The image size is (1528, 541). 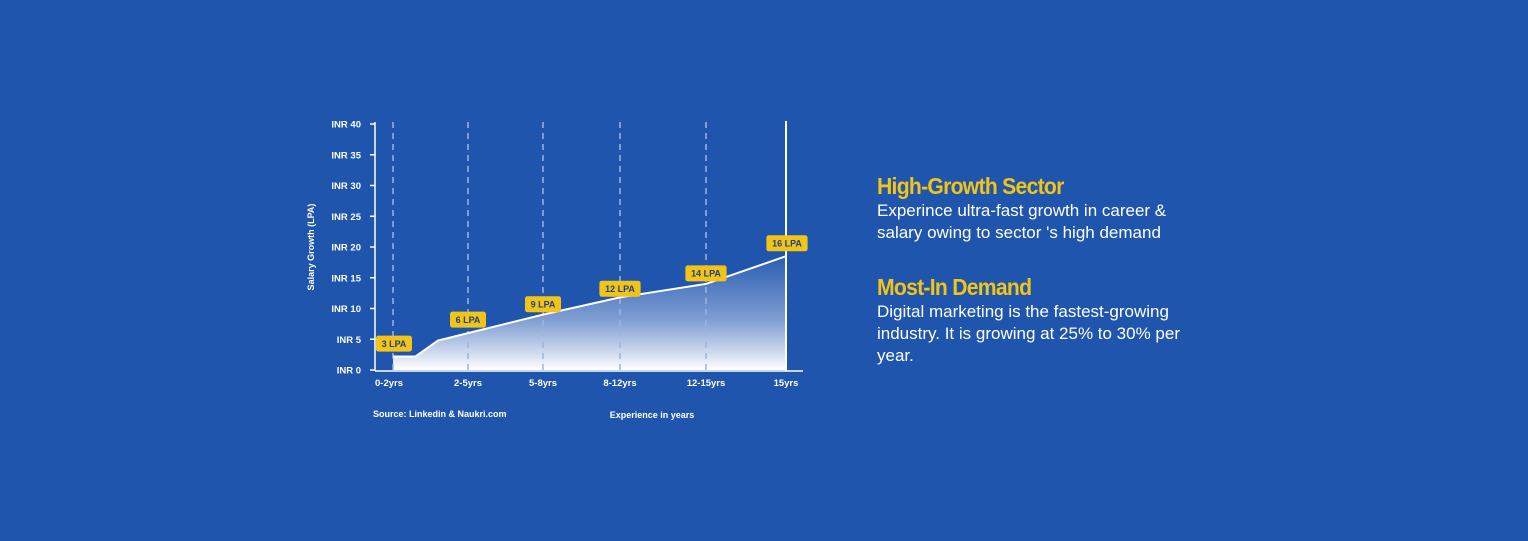 I want to click on series-line, so click(x=590, y=306).